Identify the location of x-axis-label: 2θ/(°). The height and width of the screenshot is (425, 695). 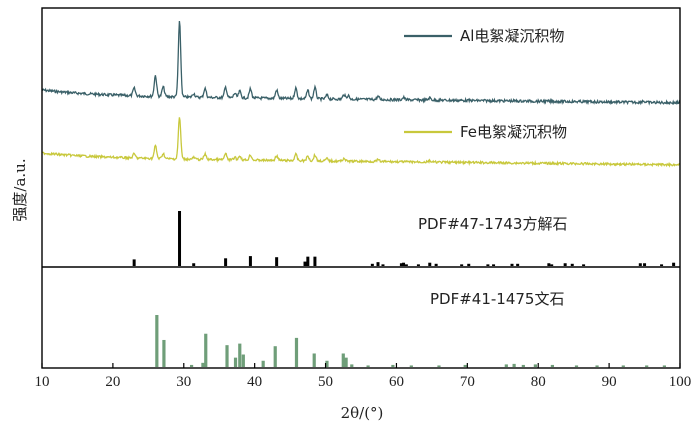
(362, 413).